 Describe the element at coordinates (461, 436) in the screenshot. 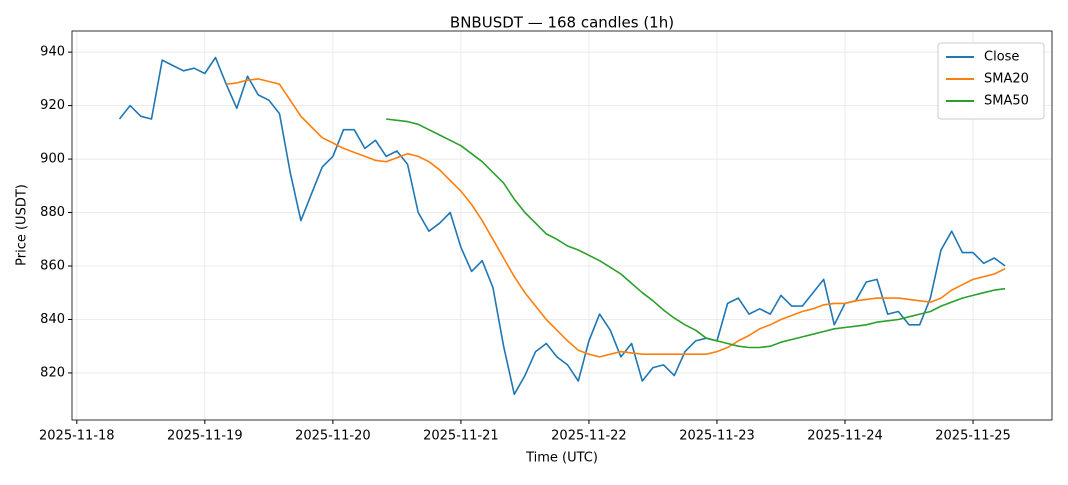

I see `x-tick-label: 2025-11-21` at that location.